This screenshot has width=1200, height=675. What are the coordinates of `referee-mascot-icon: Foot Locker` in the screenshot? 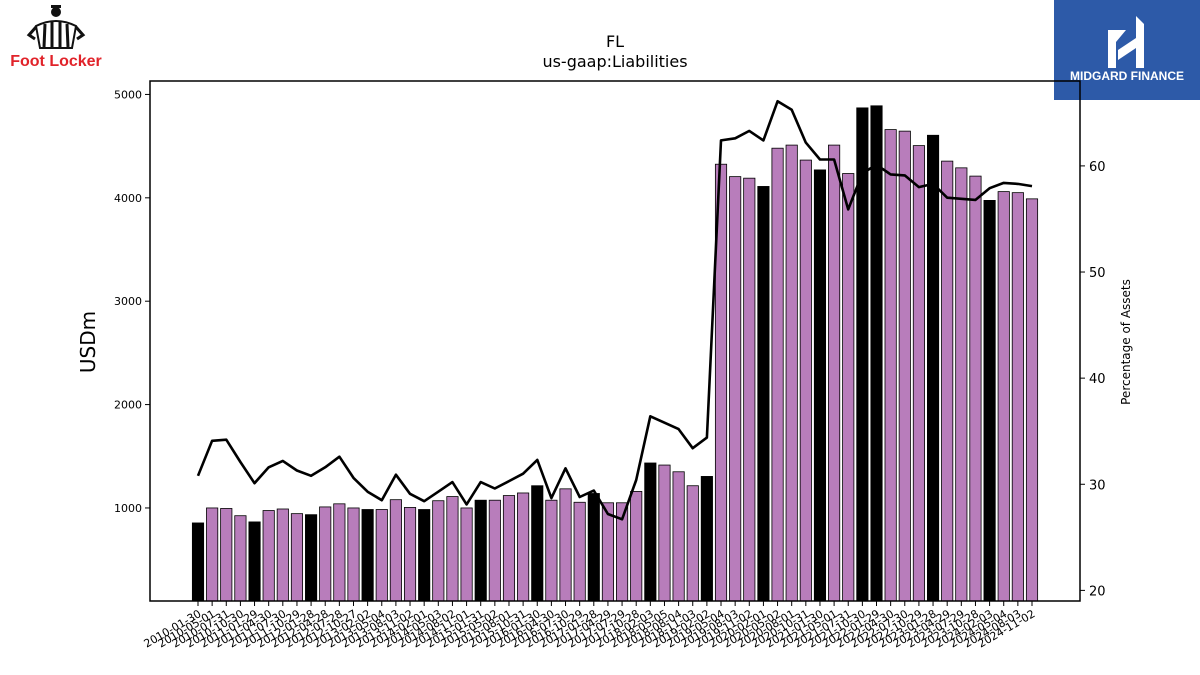 It's located at (56, 37).